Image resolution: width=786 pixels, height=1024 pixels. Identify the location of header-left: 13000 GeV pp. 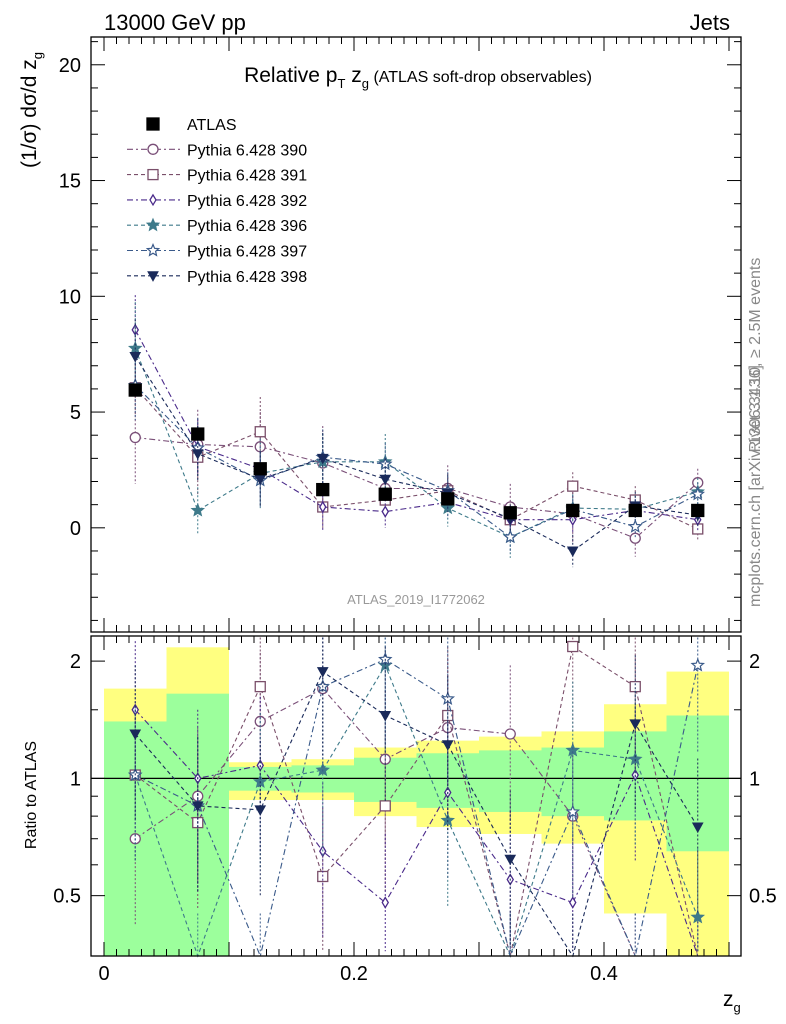
(175, 22).